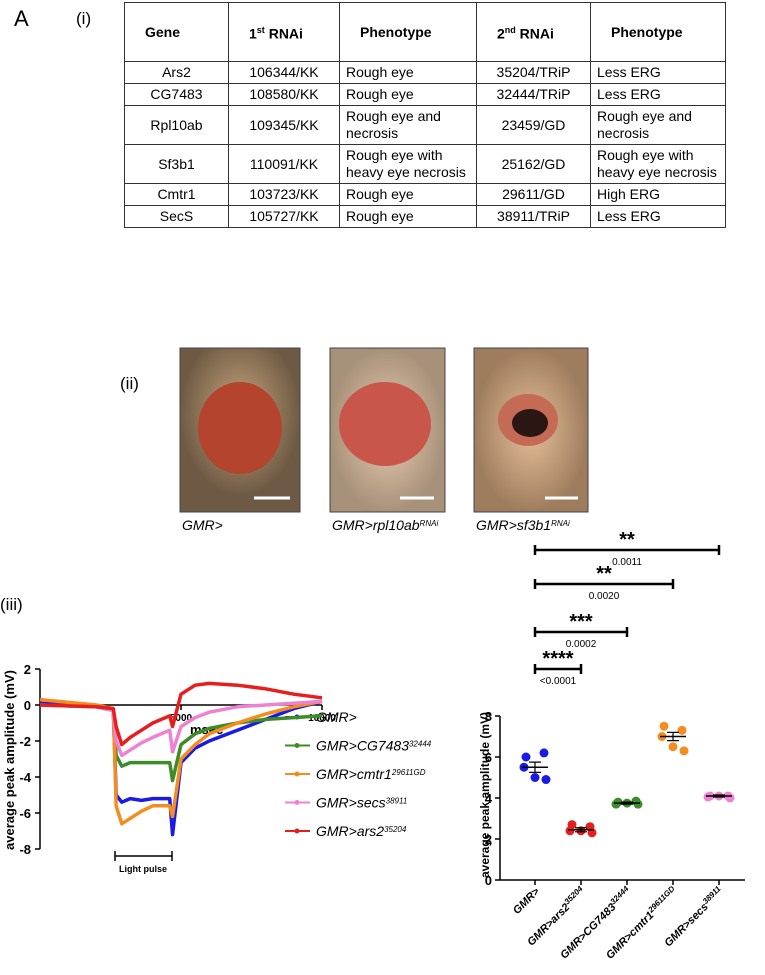 This screenshot has height=975, width=765. I want to click on header-sup: st, so click(260, 29).